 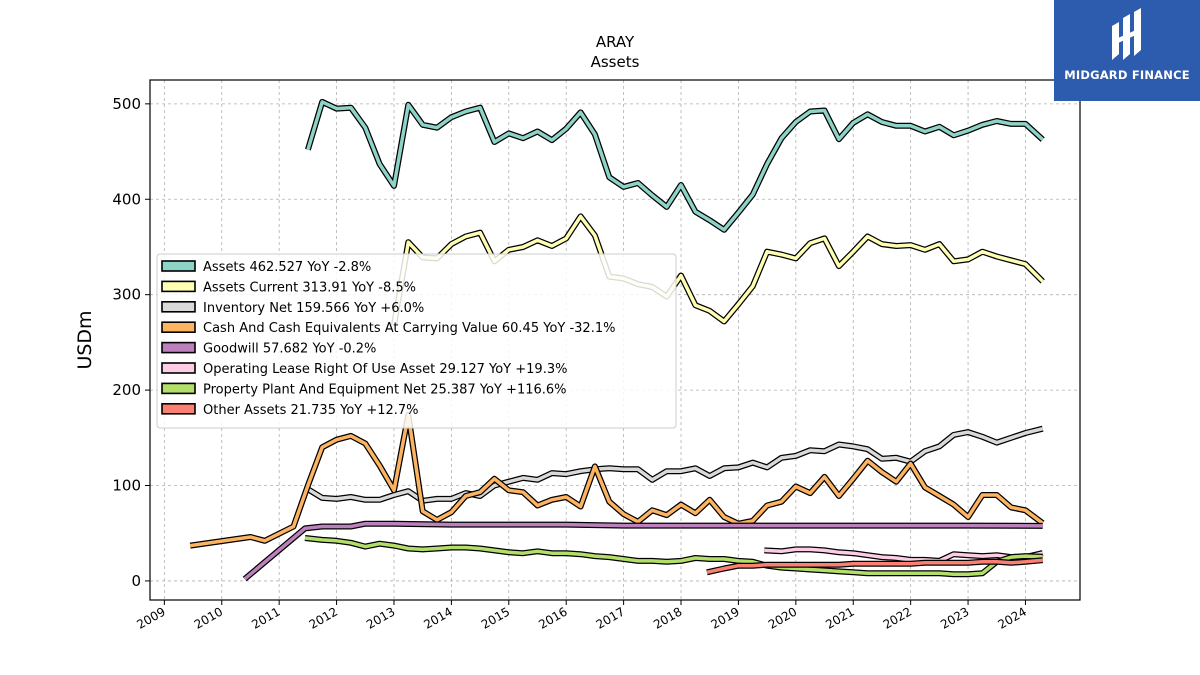 I want to click on legend-entry: Assets 462.527 YoY -2.8%, so click(x=287, y=267).